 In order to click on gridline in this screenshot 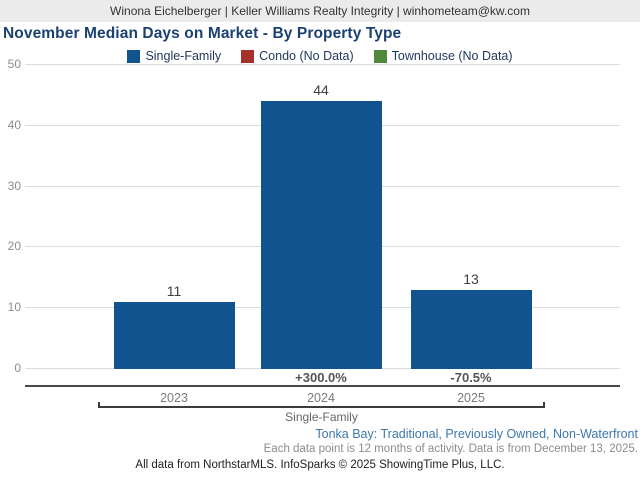, I will do `click(322, 64)`.